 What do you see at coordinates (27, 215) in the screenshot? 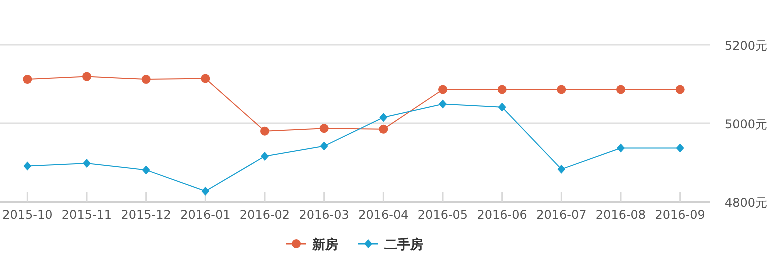
I see `x-tick-label: 2015-10` at bounding box center [27, 215].